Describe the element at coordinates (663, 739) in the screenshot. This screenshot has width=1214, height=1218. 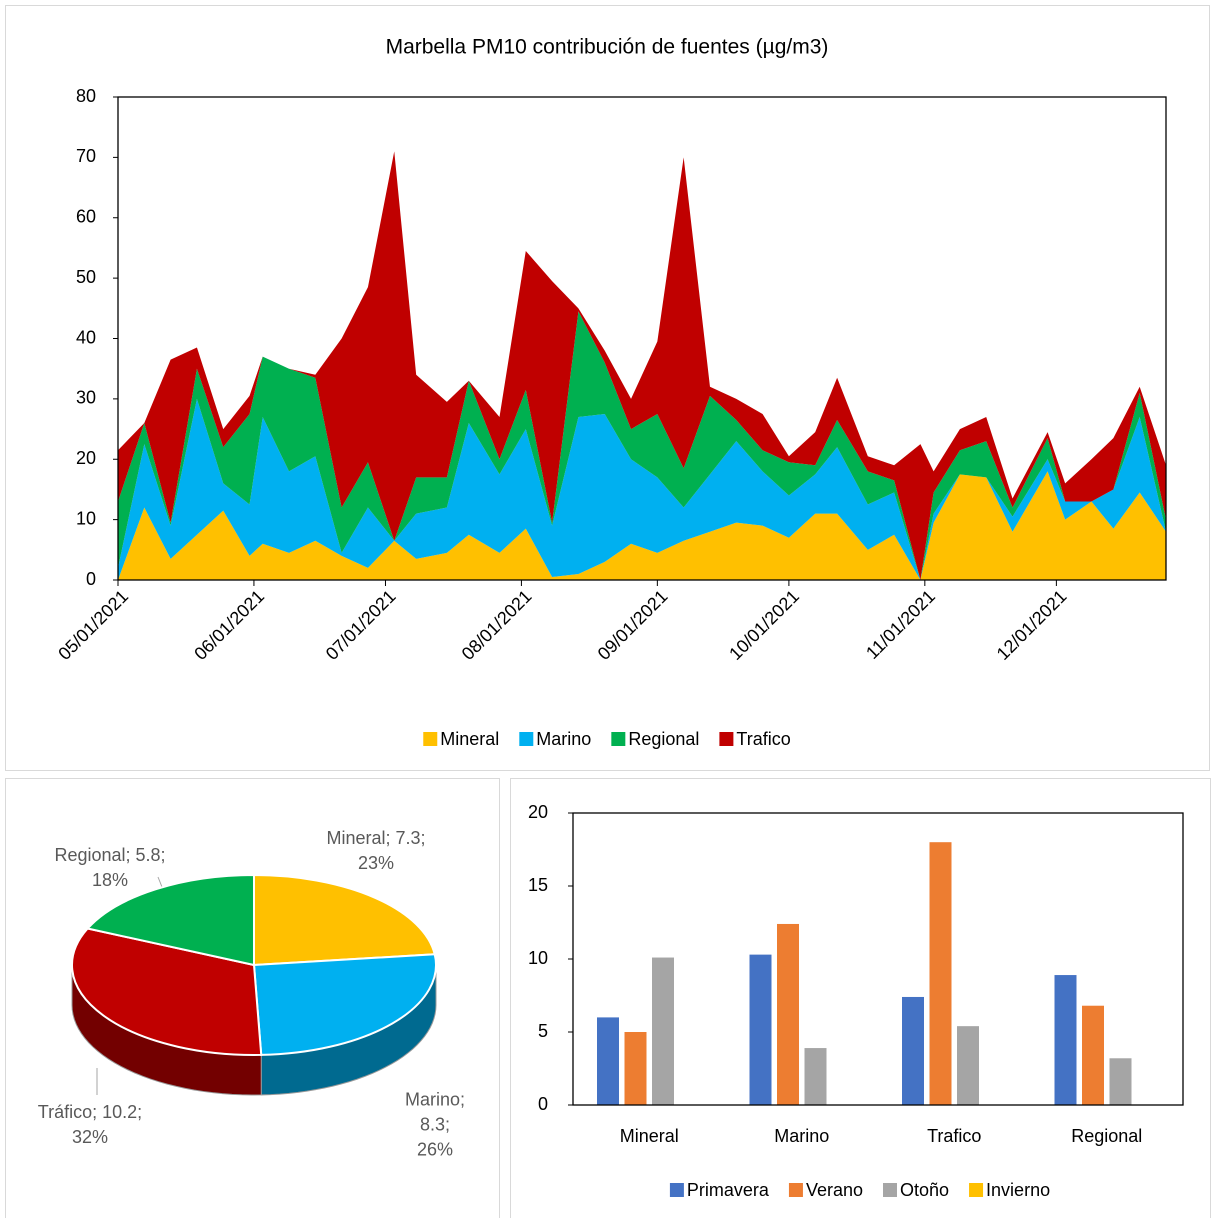
I see `legend-label: Regional` at that location.